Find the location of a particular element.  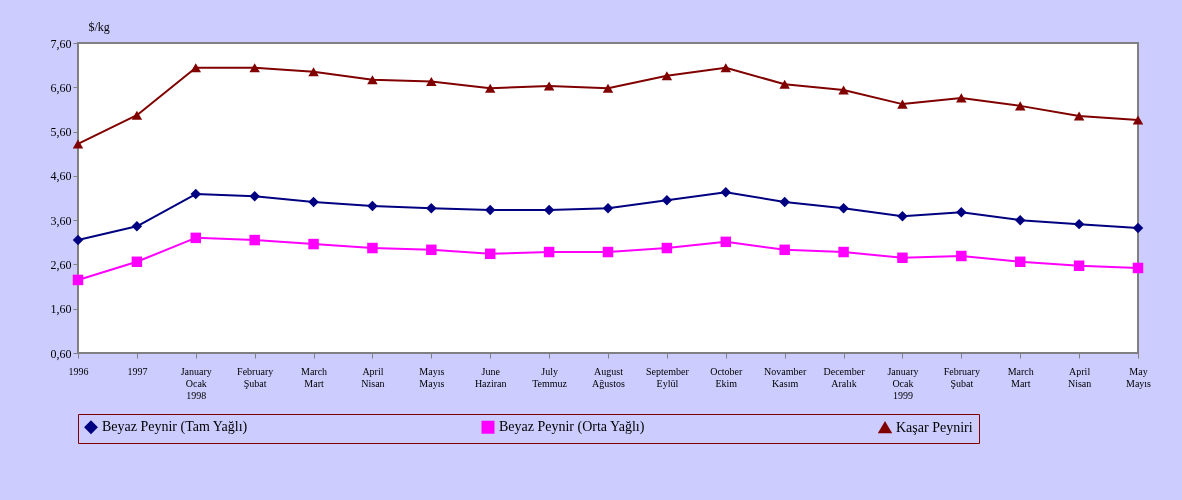

x-tick-label: August Ağustos is located at coordinates (608, 377).